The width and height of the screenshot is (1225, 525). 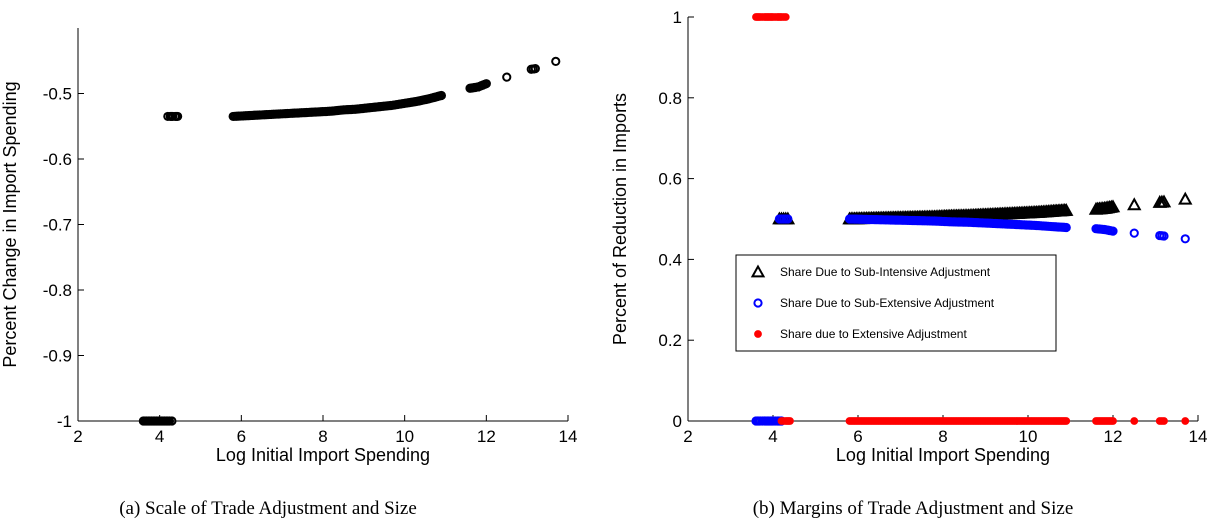 What do you see at coordinates (57, 356) in the screenshot?
I see `chartA-y-tick-label: -0.9` at bounding box center [57, 356].